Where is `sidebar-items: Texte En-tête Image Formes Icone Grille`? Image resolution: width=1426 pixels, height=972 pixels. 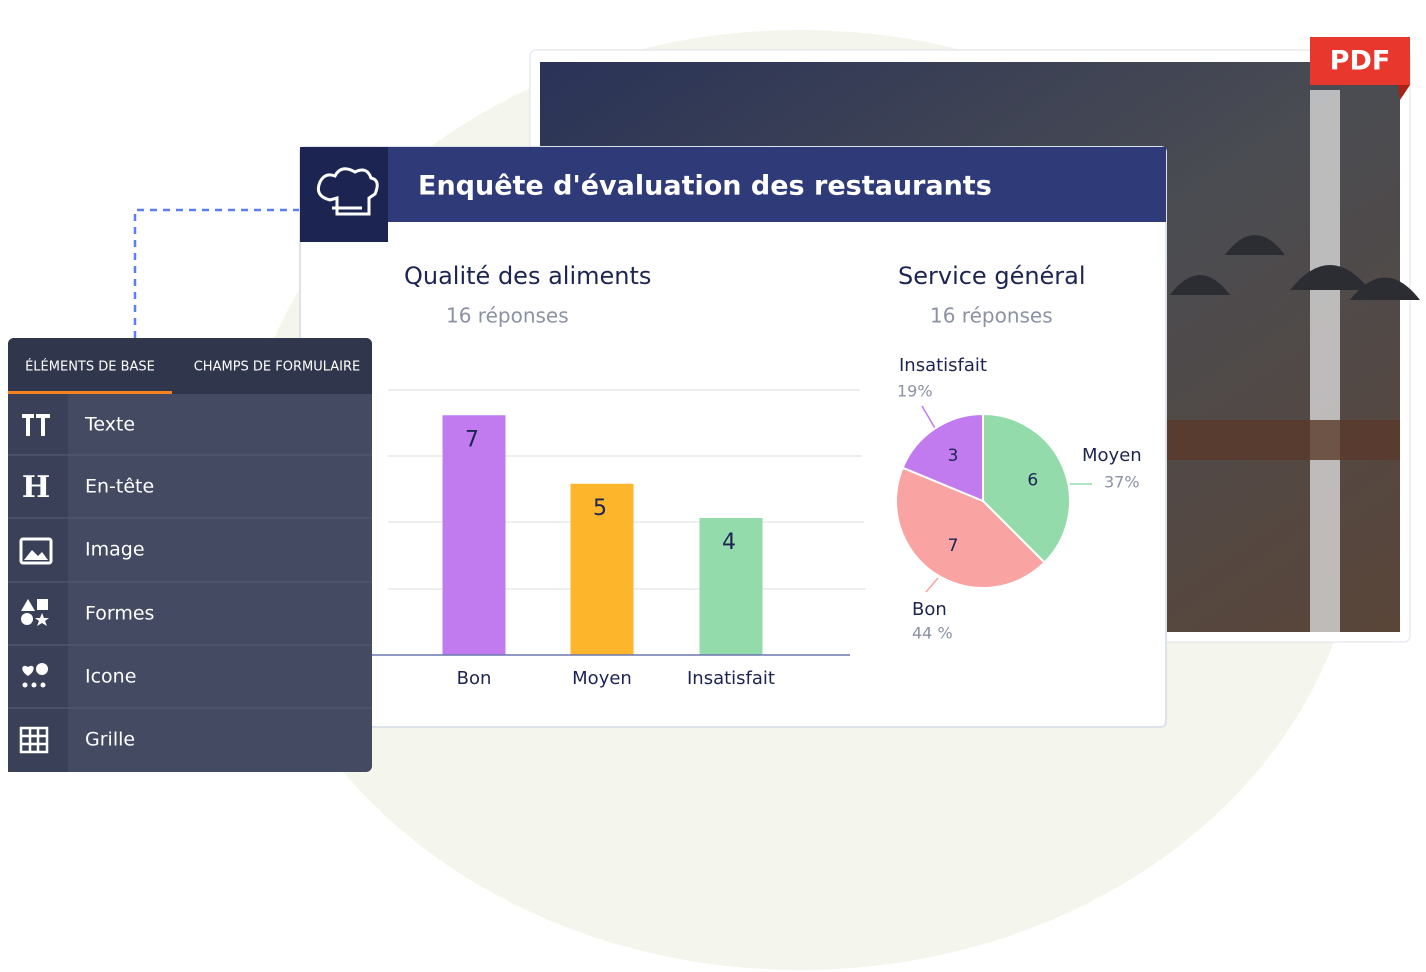
sidebar-items: Texte En-tête Image Formes Icone Grille is located at coordinates (190, 582).